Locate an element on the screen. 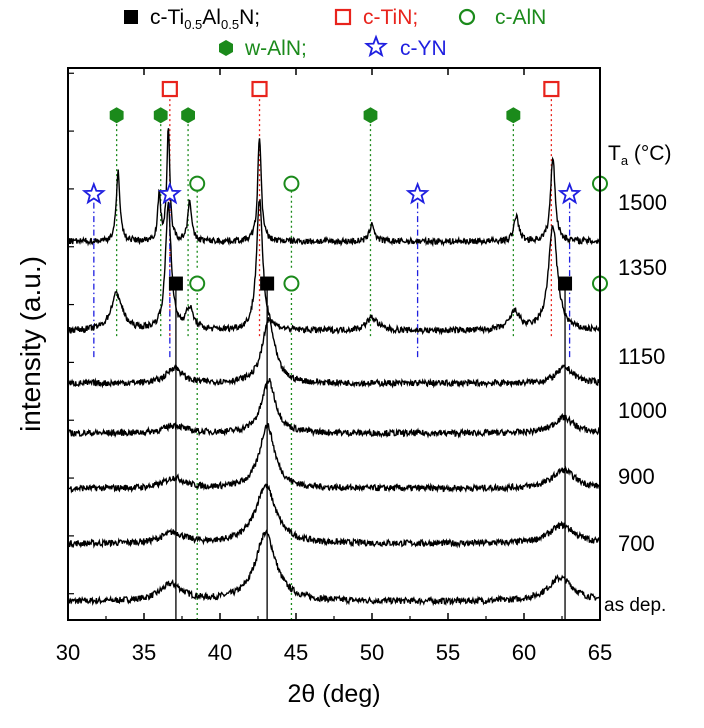 The width and height of the screenshot is (704, 728). legend-marker-c-tin is located at coordinates (343, 17).